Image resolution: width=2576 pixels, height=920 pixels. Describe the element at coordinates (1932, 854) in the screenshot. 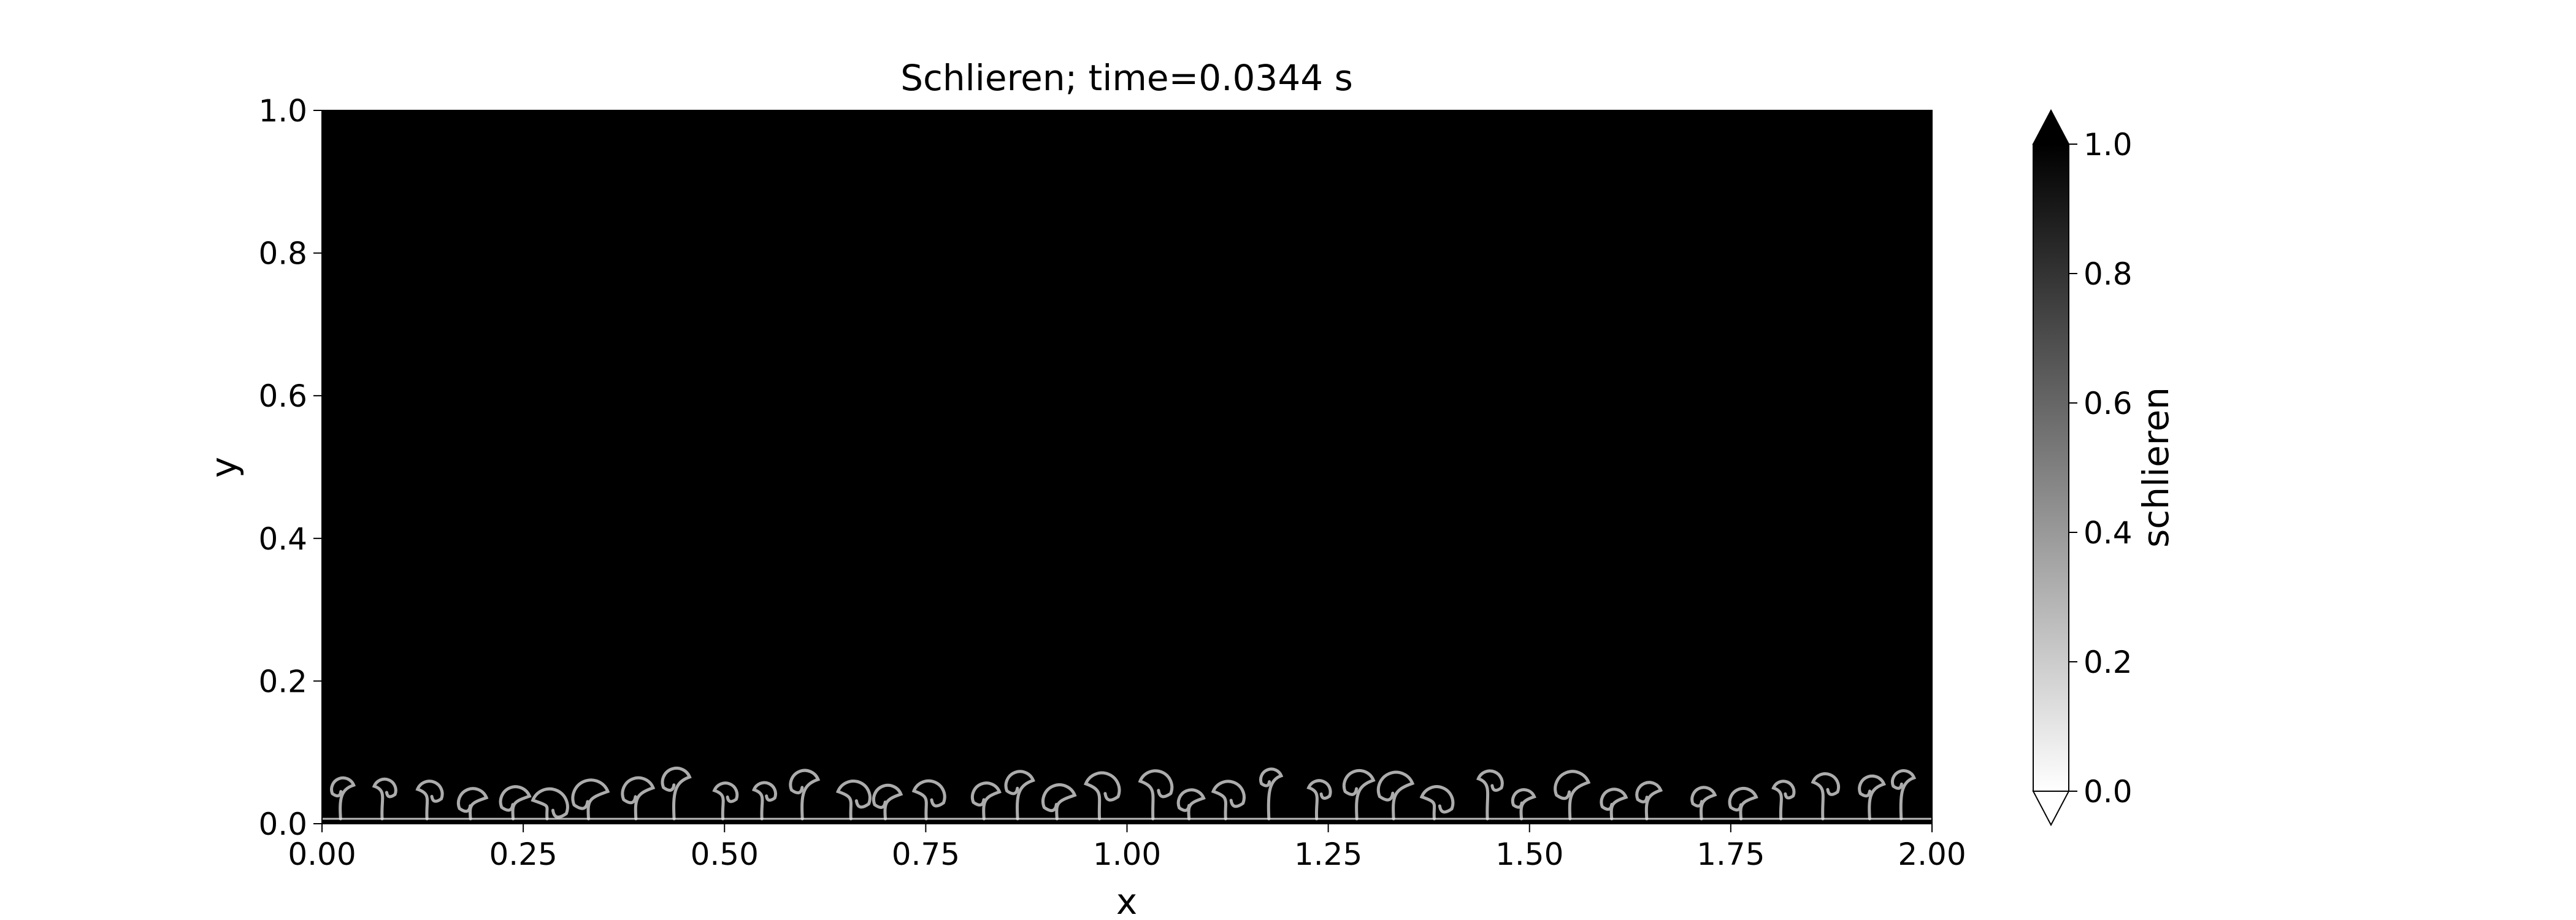

I see `x-tick-label: 2.00` at that location.